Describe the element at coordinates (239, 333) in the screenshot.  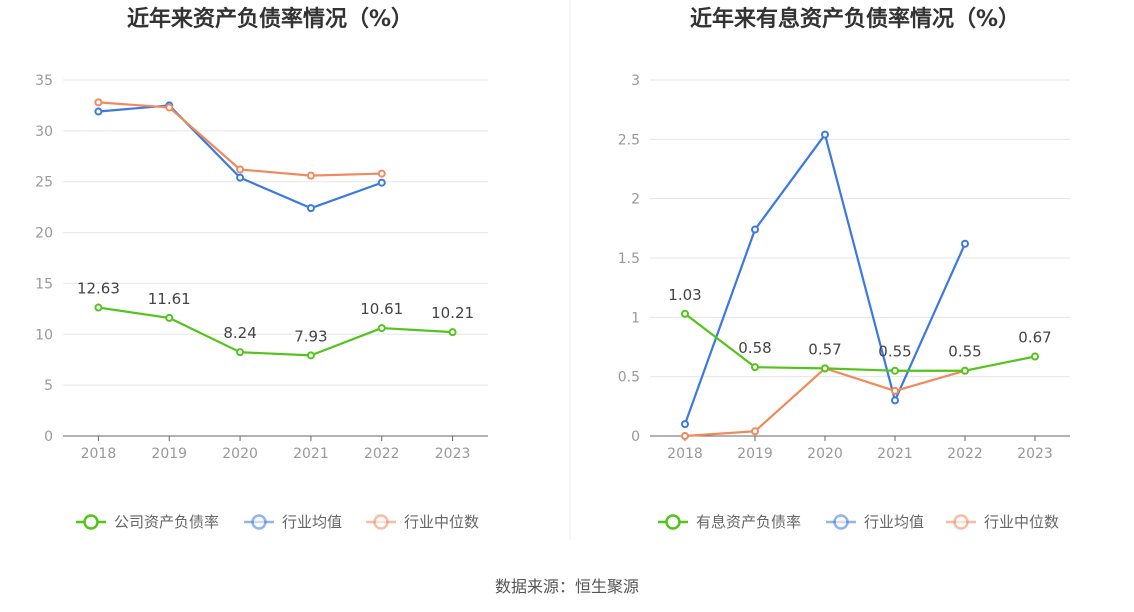
I see `data-label: 8.24` at that location.